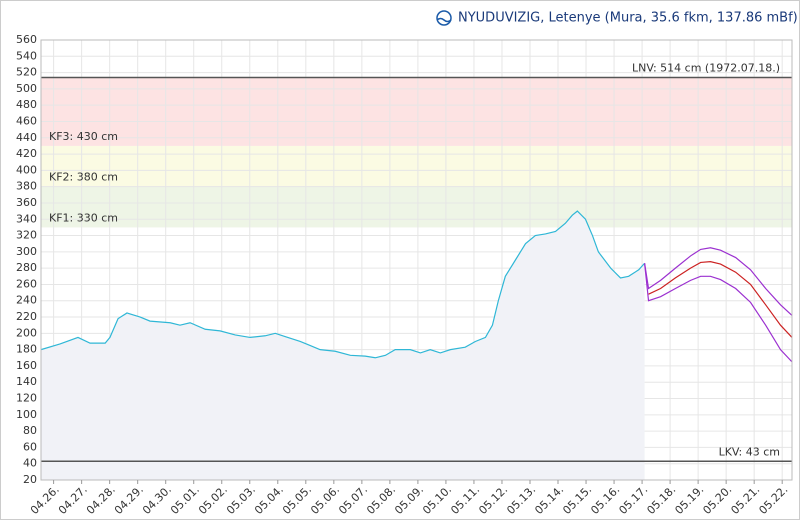 Image resolution: width=800 pixels, height=520 pixels. I want to click on y-tick-label: 420, so click(26, 153).